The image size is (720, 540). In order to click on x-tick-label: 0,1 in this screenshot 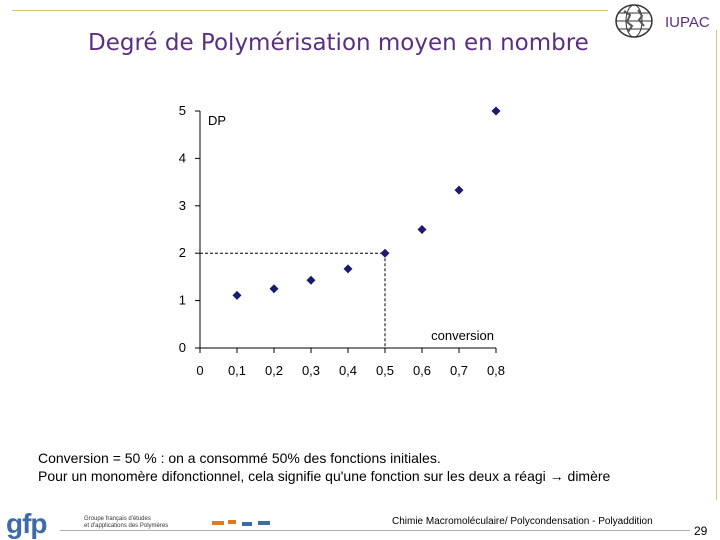, I will do `click(237, 370)`.